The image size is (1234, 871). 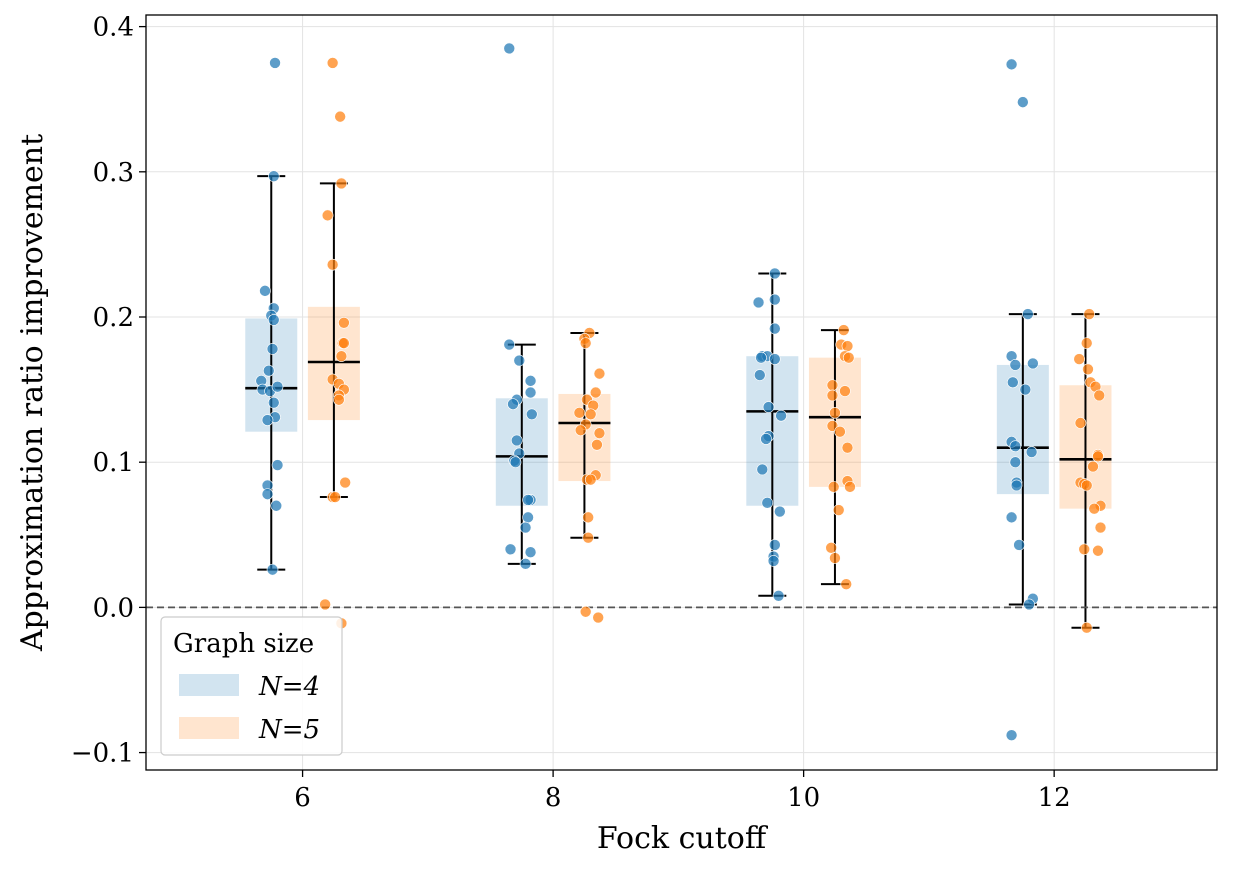 What do you see at coordinates (683, 838) in the screenshot?
I see `x-axis-label: Fock cutoff` at bounding box center [683, 838].